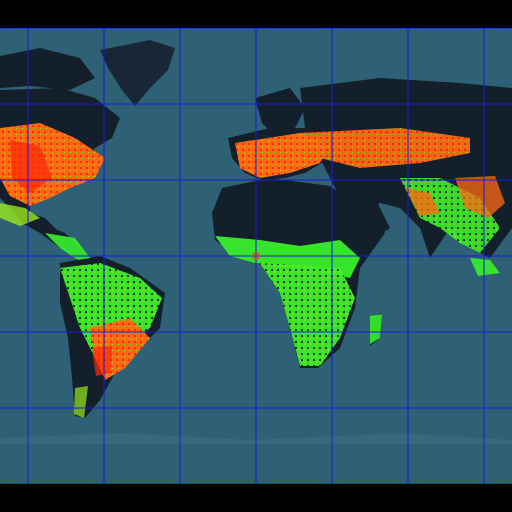 Image resolution: width=512 pixels, height=512 pixels. What do you see at coordinates (485, 267) in the screenshot?
I see `se-asia-veg` at bounding box center [485, 267].